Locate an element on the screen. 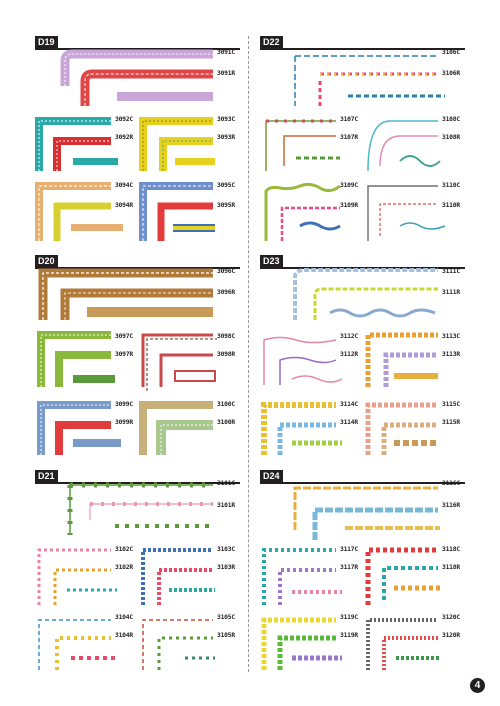 The image size is (500, 706). product-code: 3098C is located at coordinates (226, 336).